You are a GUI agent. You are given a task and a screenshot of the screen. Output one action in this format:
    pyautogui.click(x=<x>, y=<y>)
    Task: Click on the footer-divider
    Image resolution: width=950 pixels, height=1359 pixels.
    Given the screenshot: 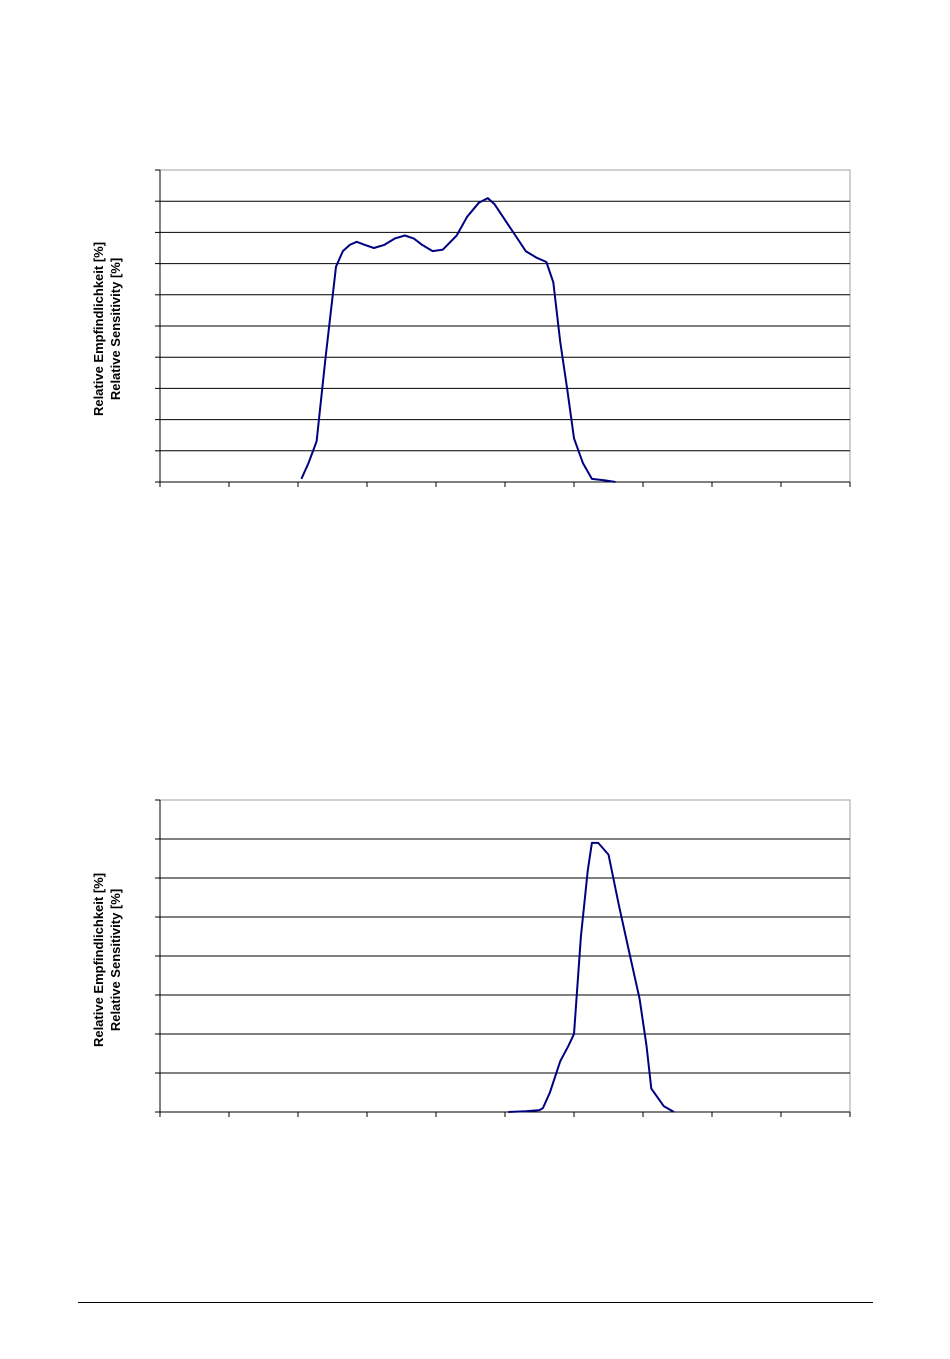 What is the action you would take?
    pyautogui.click(x=475, y=1302)
    